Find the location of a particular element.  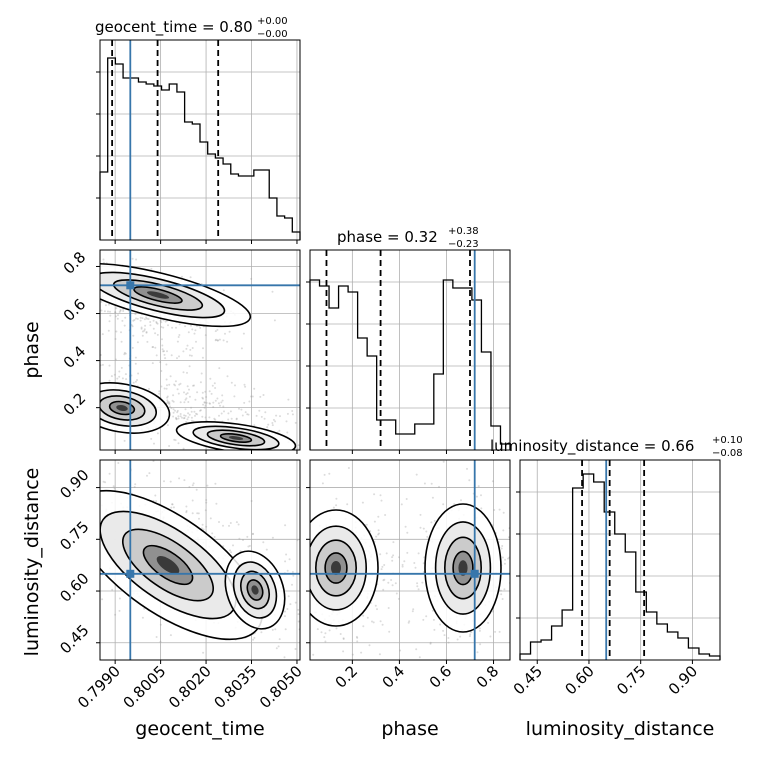

xtick-label-geocent_time: 0.8020 is located at coordinates (190, 687).